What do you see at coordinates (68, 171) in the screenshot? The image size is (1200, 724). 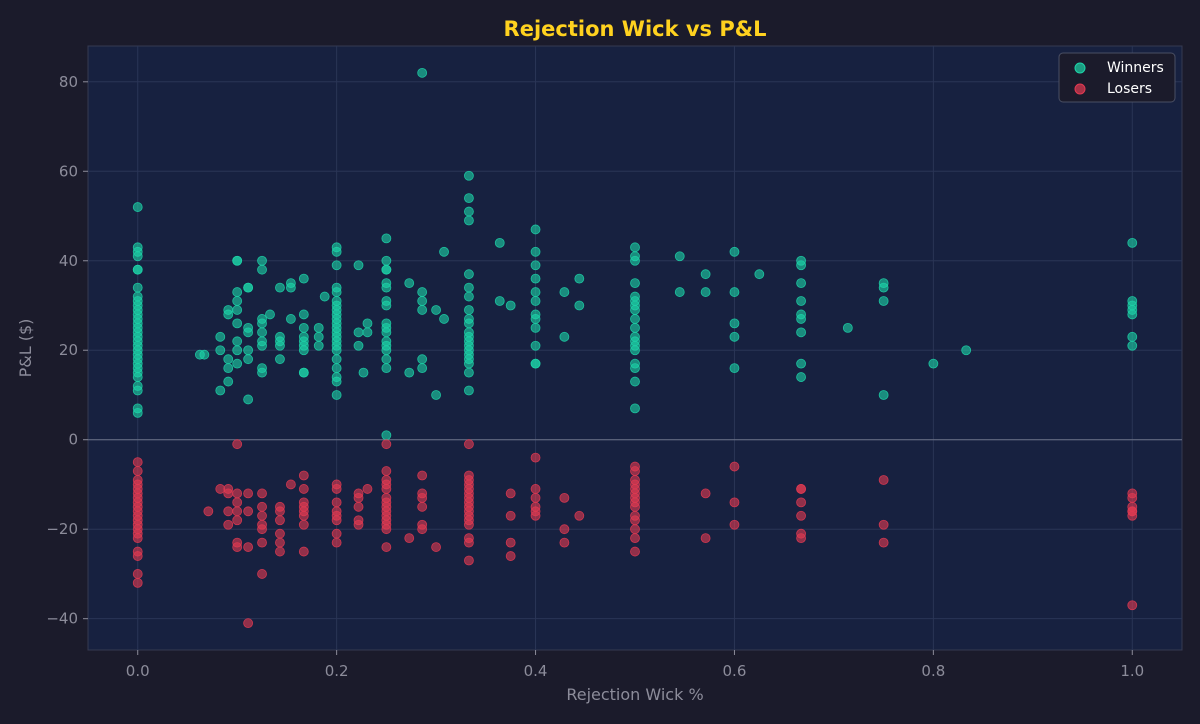 I see `y-tick-label: 60` at bounding box center [68, 171].